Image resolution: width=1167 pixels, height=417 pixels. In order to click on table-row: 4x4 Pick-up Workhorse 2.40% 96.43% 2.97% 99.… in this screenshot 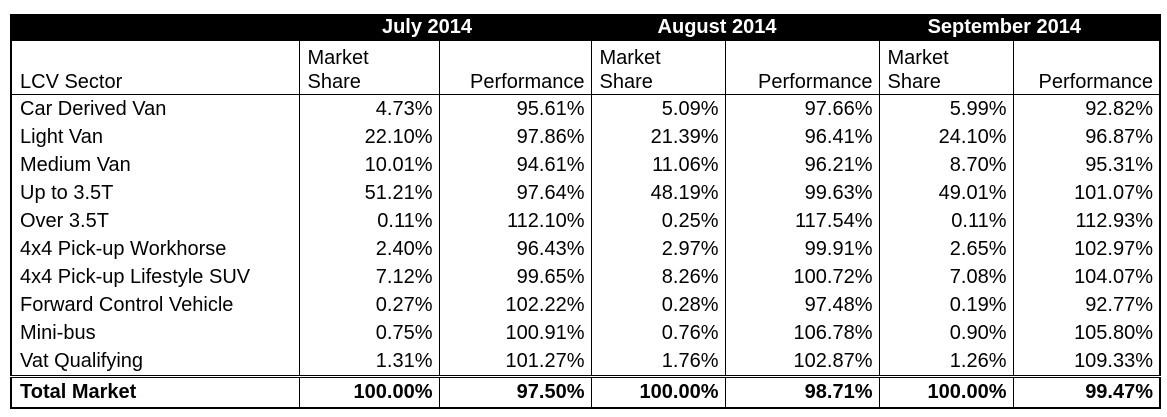, I will do `click(586, 249)`.